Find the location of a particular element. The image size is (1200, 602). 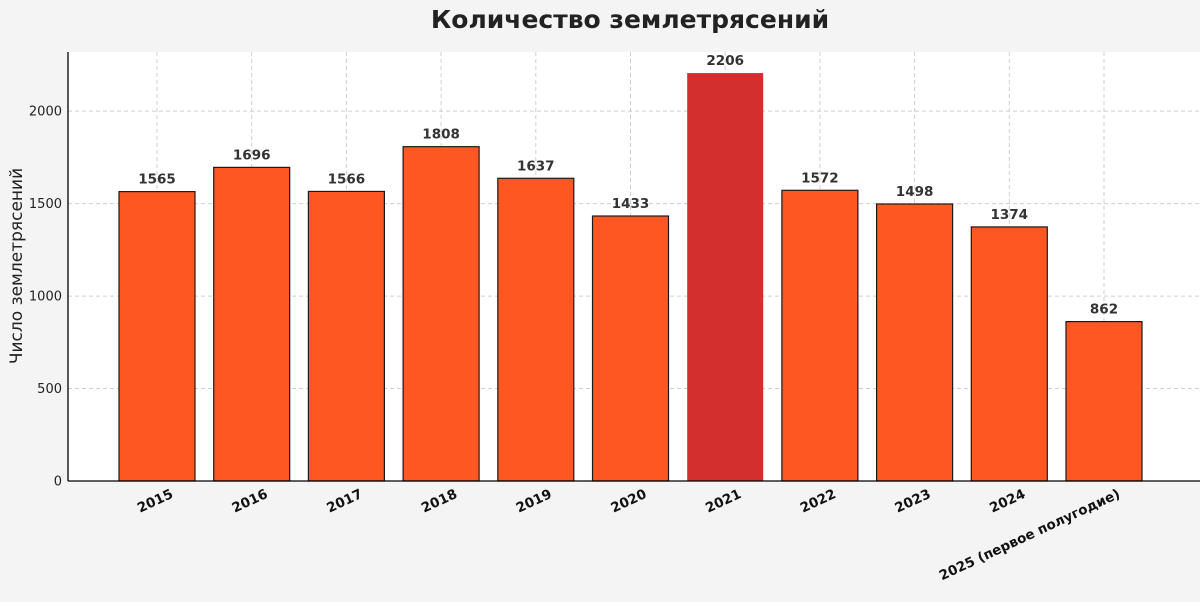

y-axis-label: Число землетрясений is located at coordinates (17, 266).